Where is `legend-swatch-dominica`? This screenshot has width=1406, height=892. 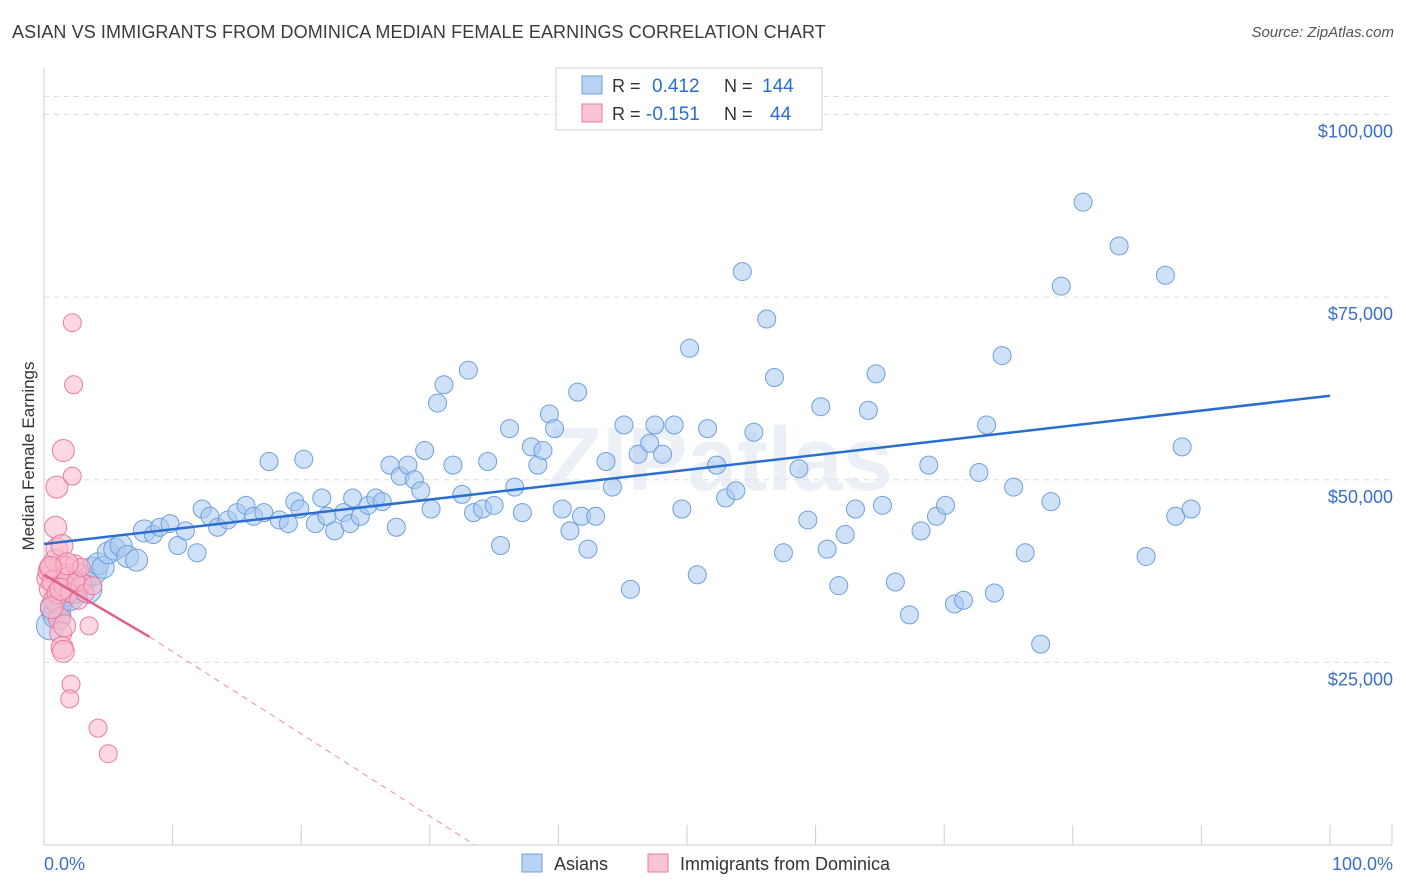 legend-swatch-dominica is located at coordinates (592, 113).